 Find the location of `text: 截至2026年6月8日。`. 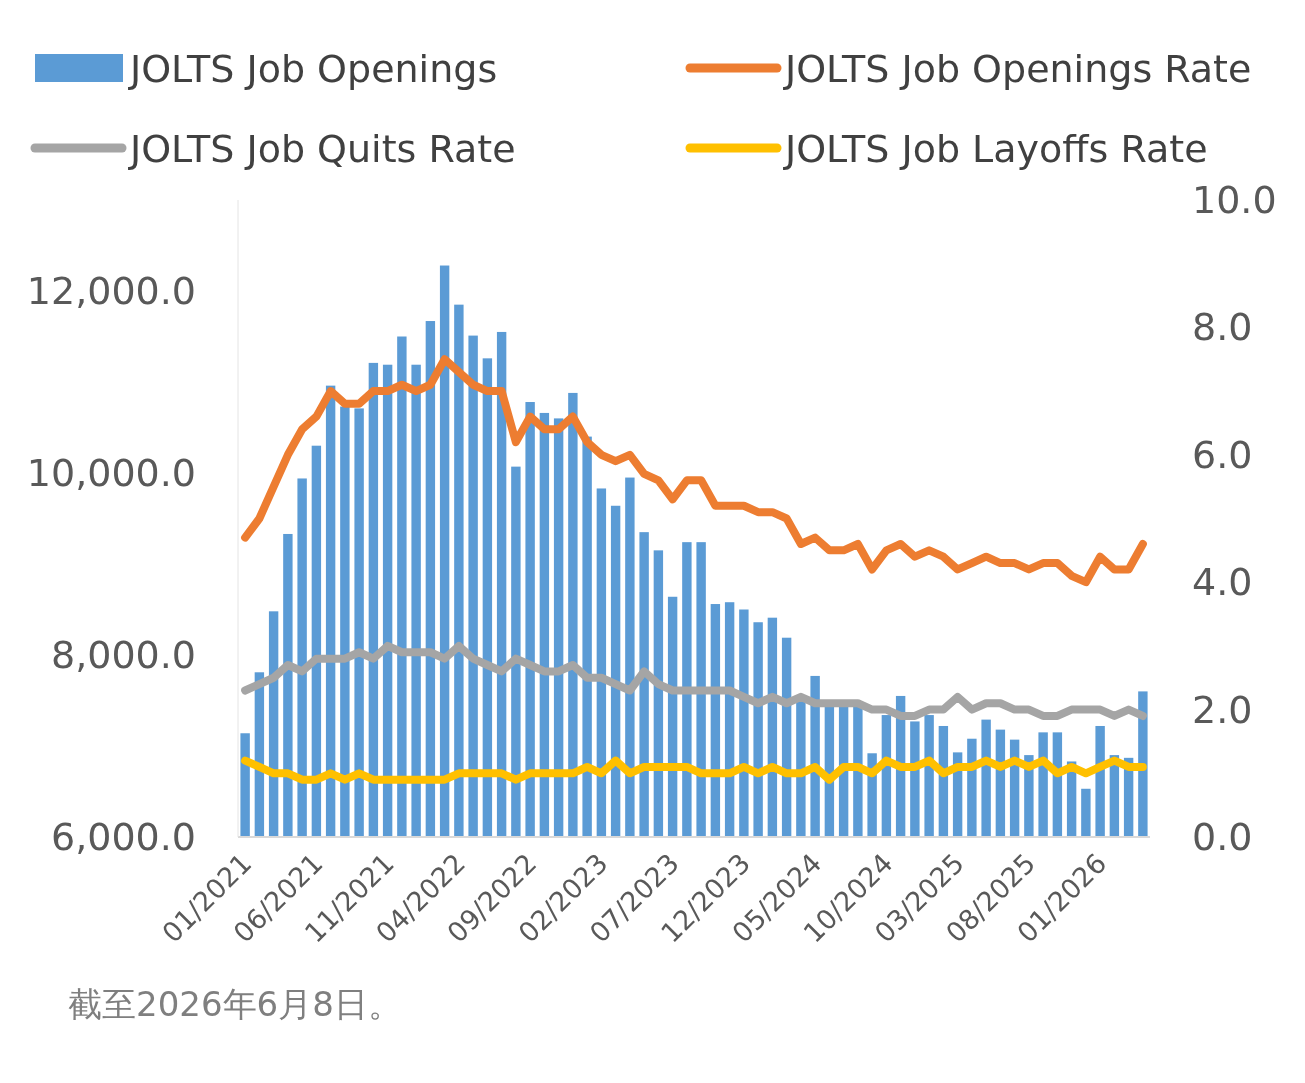

text: 截至2026年6月8日。 is located at coordinates (235, 1004).